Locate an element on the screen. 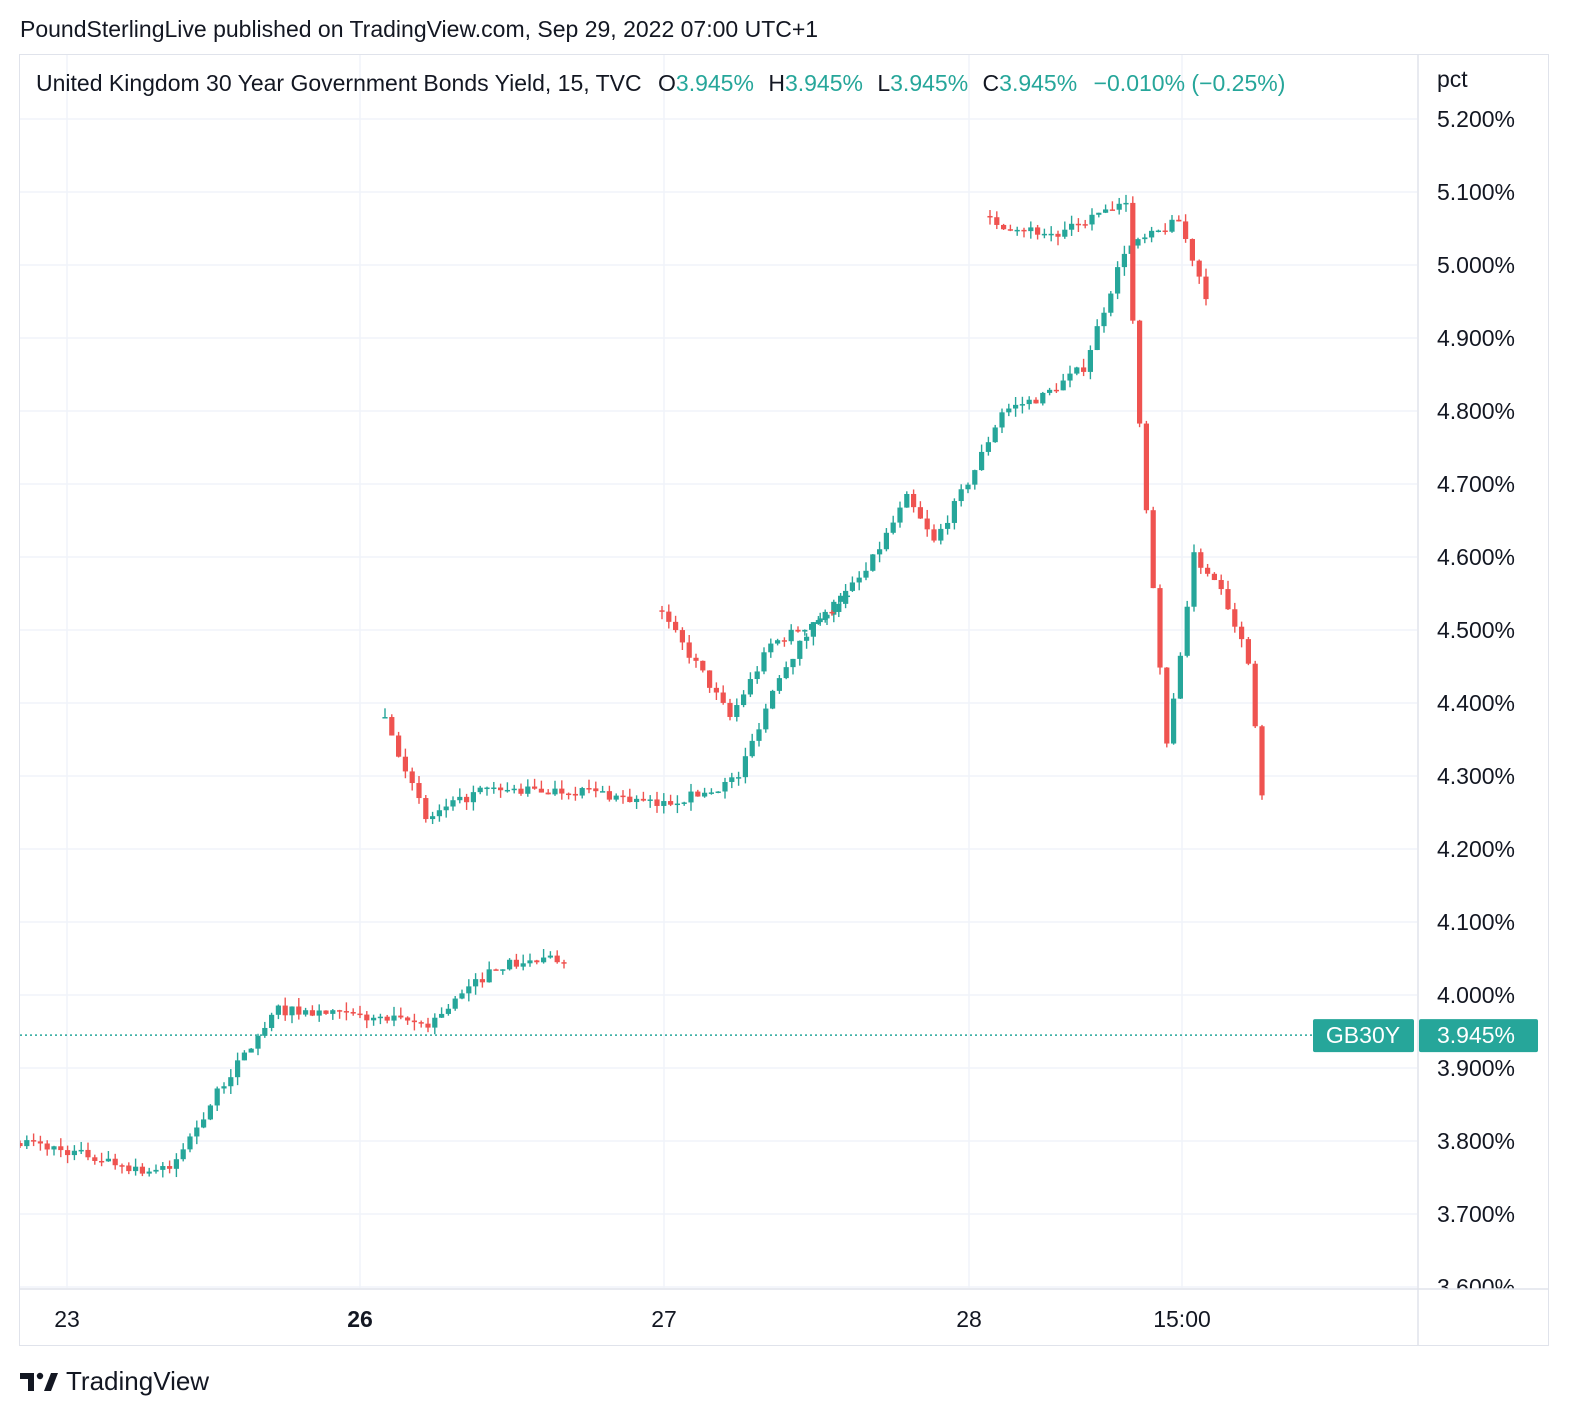 This screenshot has width=1576, height=1422. y-tick-label: 5.200% is located at coordinates (1476, 119).